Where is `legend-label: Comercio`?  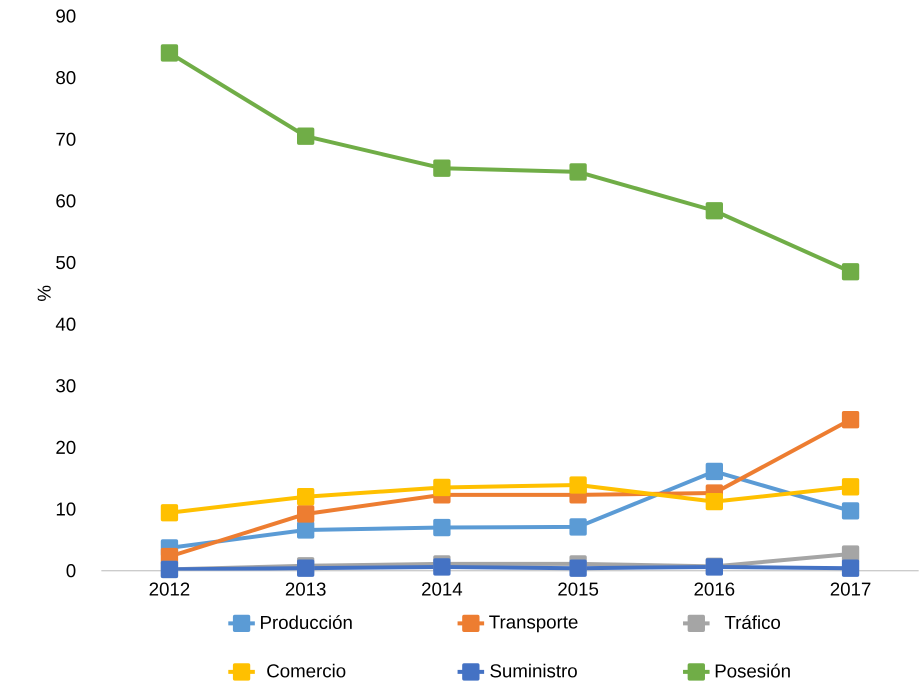
legend-label: Comercio is located at coordinates (306, 671).